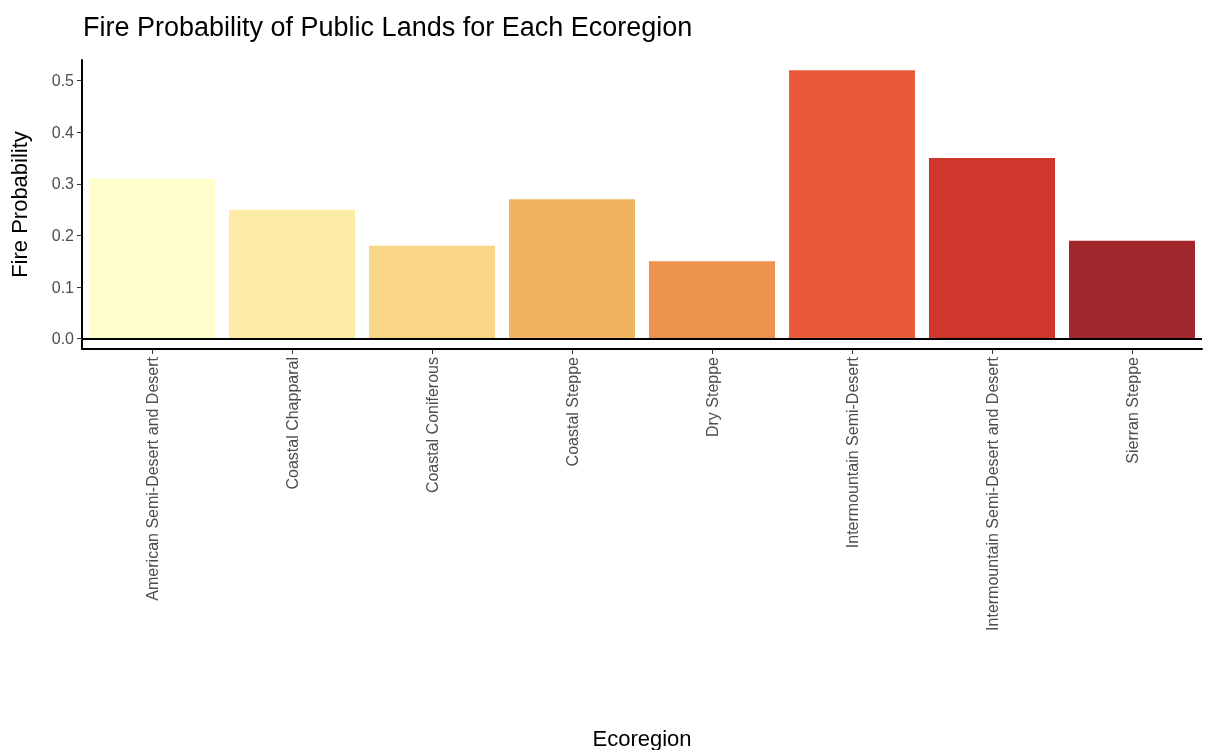  What do you see at coordinates (572, 411) in the screenshot?
I see `x-tick-label: Coastal Steppe` at bounding box center [572, 411].